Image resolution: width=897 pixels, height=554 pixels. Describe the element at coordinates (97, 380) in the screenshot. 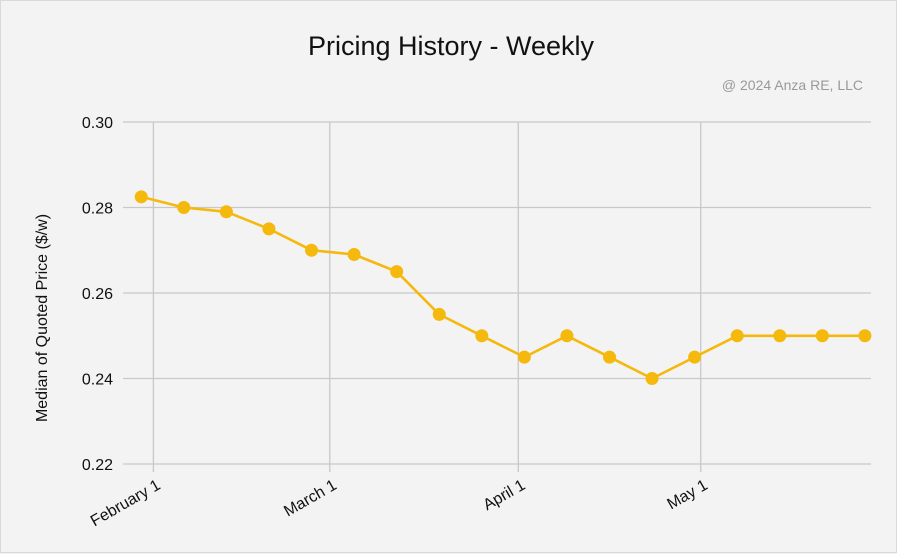

I see `y-tick-label: 0.24` at that location.